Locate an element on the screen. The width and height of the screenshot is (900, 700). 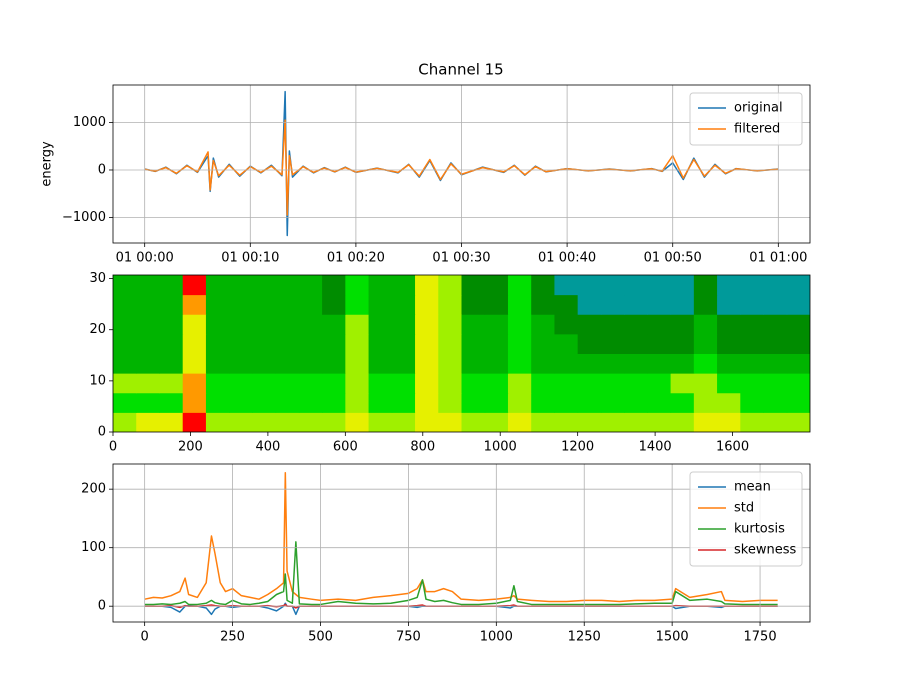
x-tick-label: 1750 is located at coordinates (760, 637).